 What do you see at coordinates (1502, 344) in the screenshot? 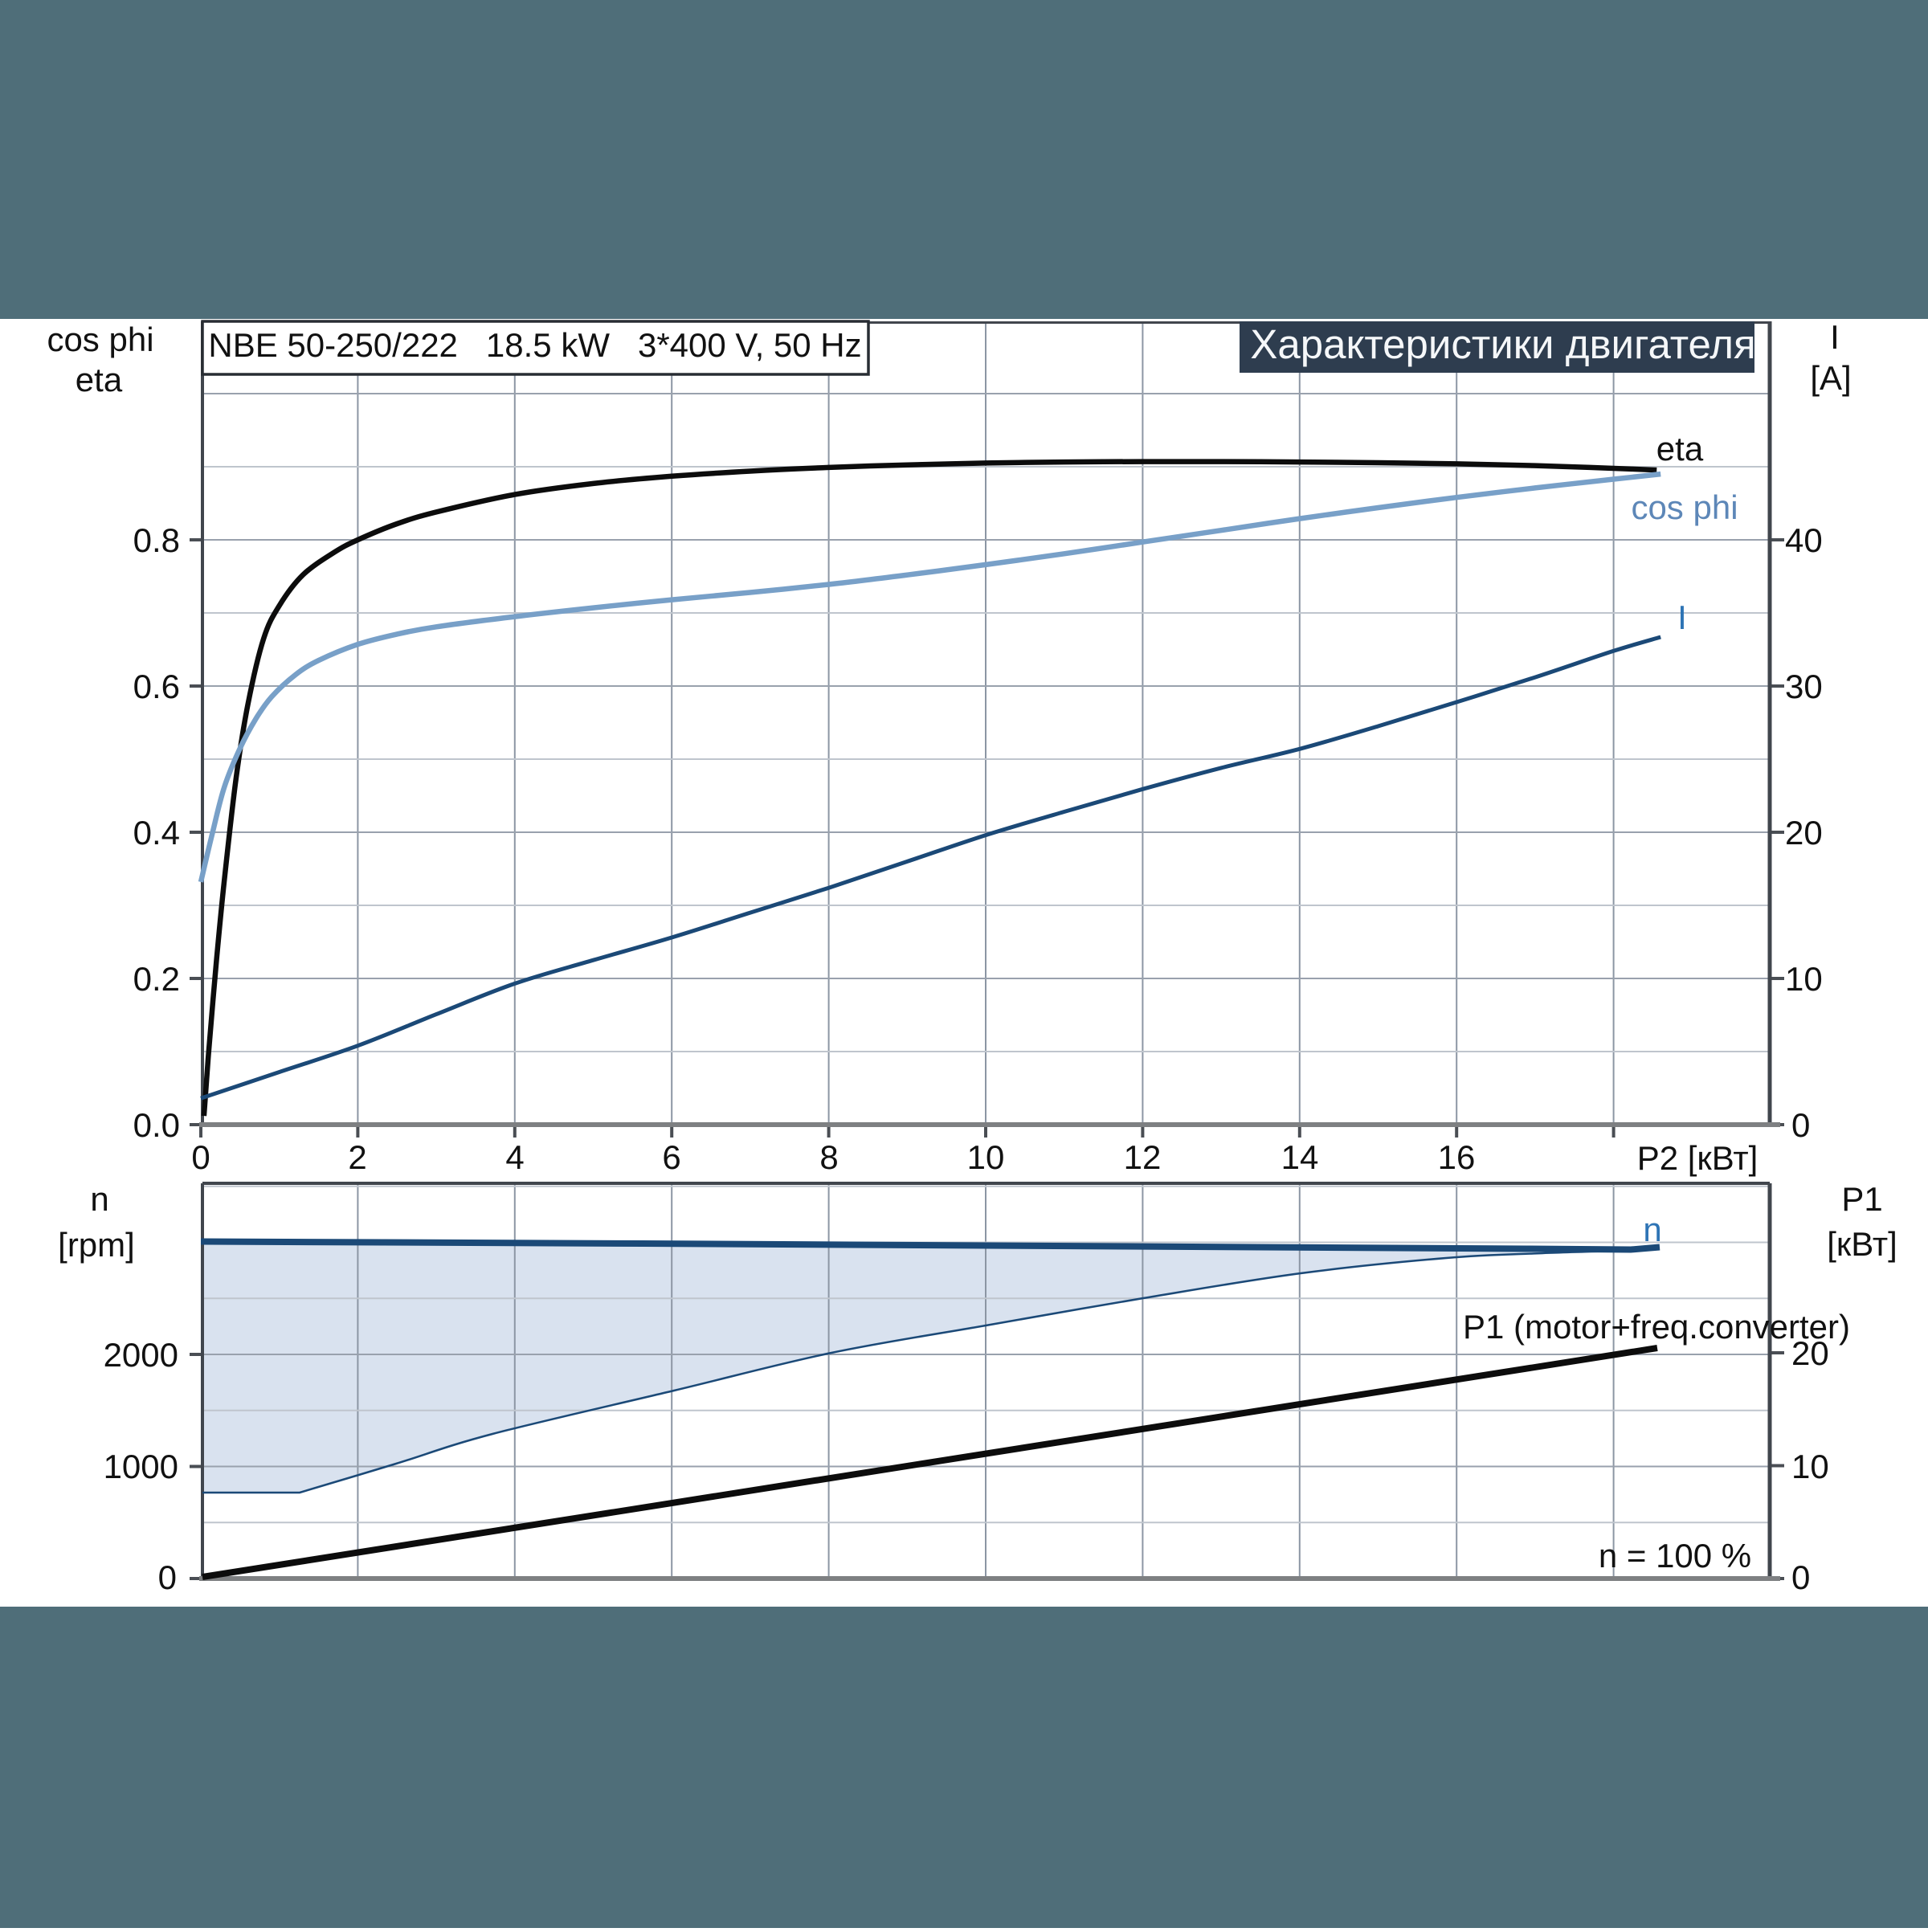
I see `svg-text: Характеристики двигателя` at bounding box center [1502, 344].